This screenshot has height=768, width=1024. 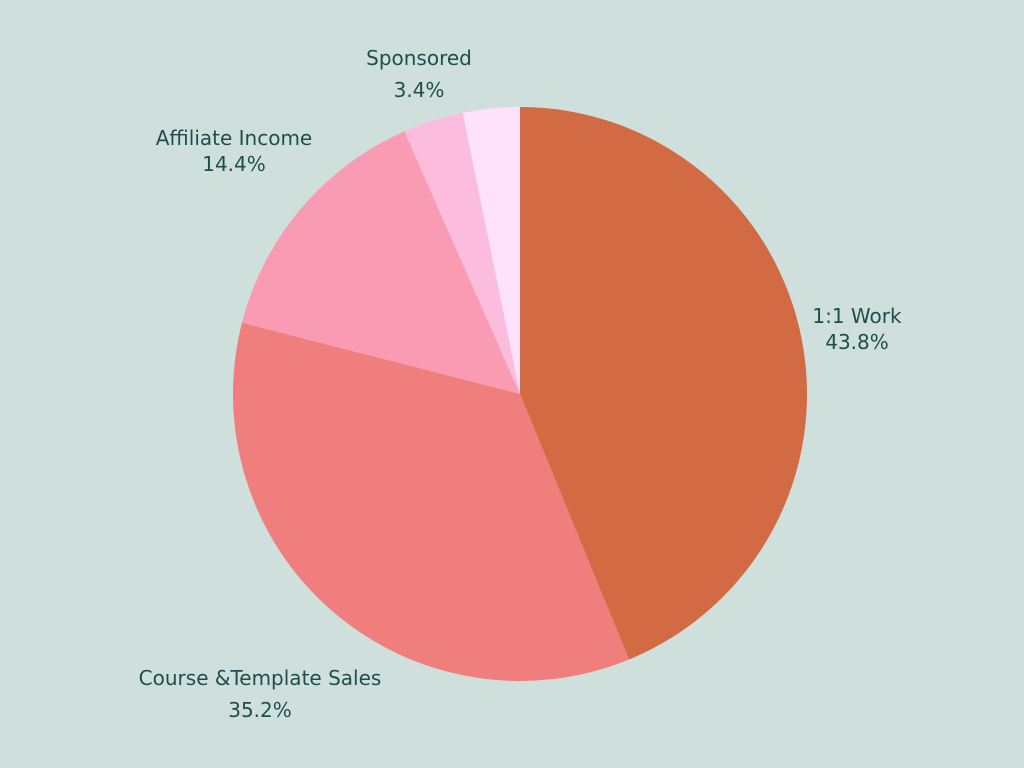 What do you see at coordinates (260, 710) in the screenshot?
I see `slice-value-label: 35.2%` at bounding box center [260, 710].